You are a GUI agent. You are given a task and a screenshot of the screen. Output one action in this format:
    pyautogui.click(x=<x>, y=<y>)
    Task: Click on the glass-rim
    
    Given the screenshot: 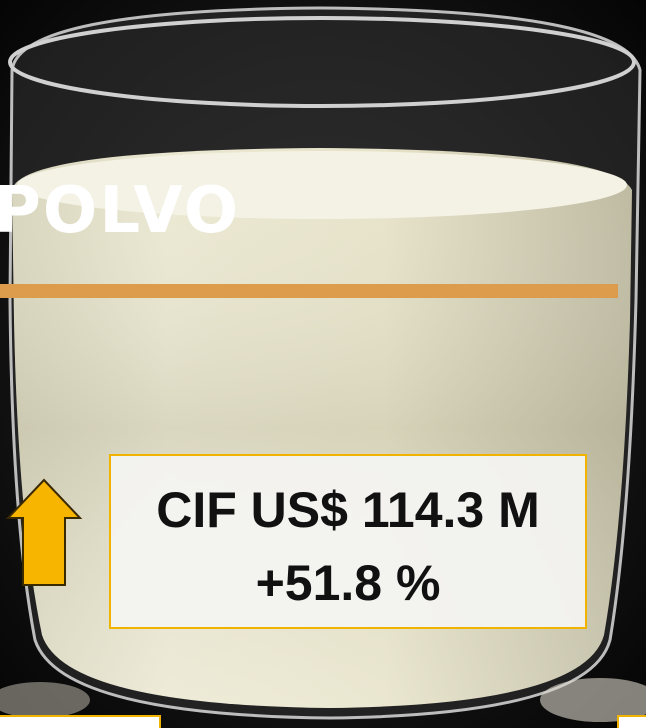 What is the action you would take?
    pyautogui.click(x=322, y=62)
    